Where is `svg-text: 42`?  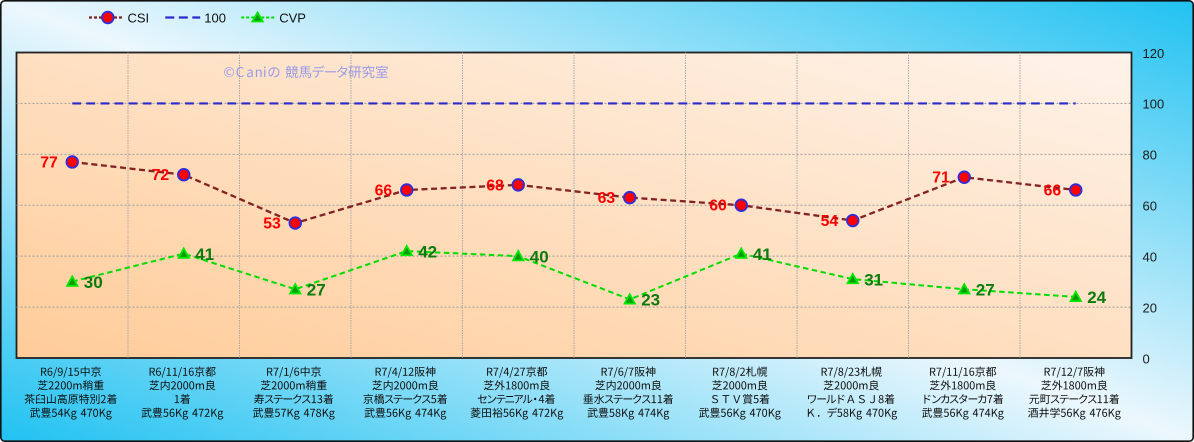 svg-text: 42 is located at coordinates (427, 251).